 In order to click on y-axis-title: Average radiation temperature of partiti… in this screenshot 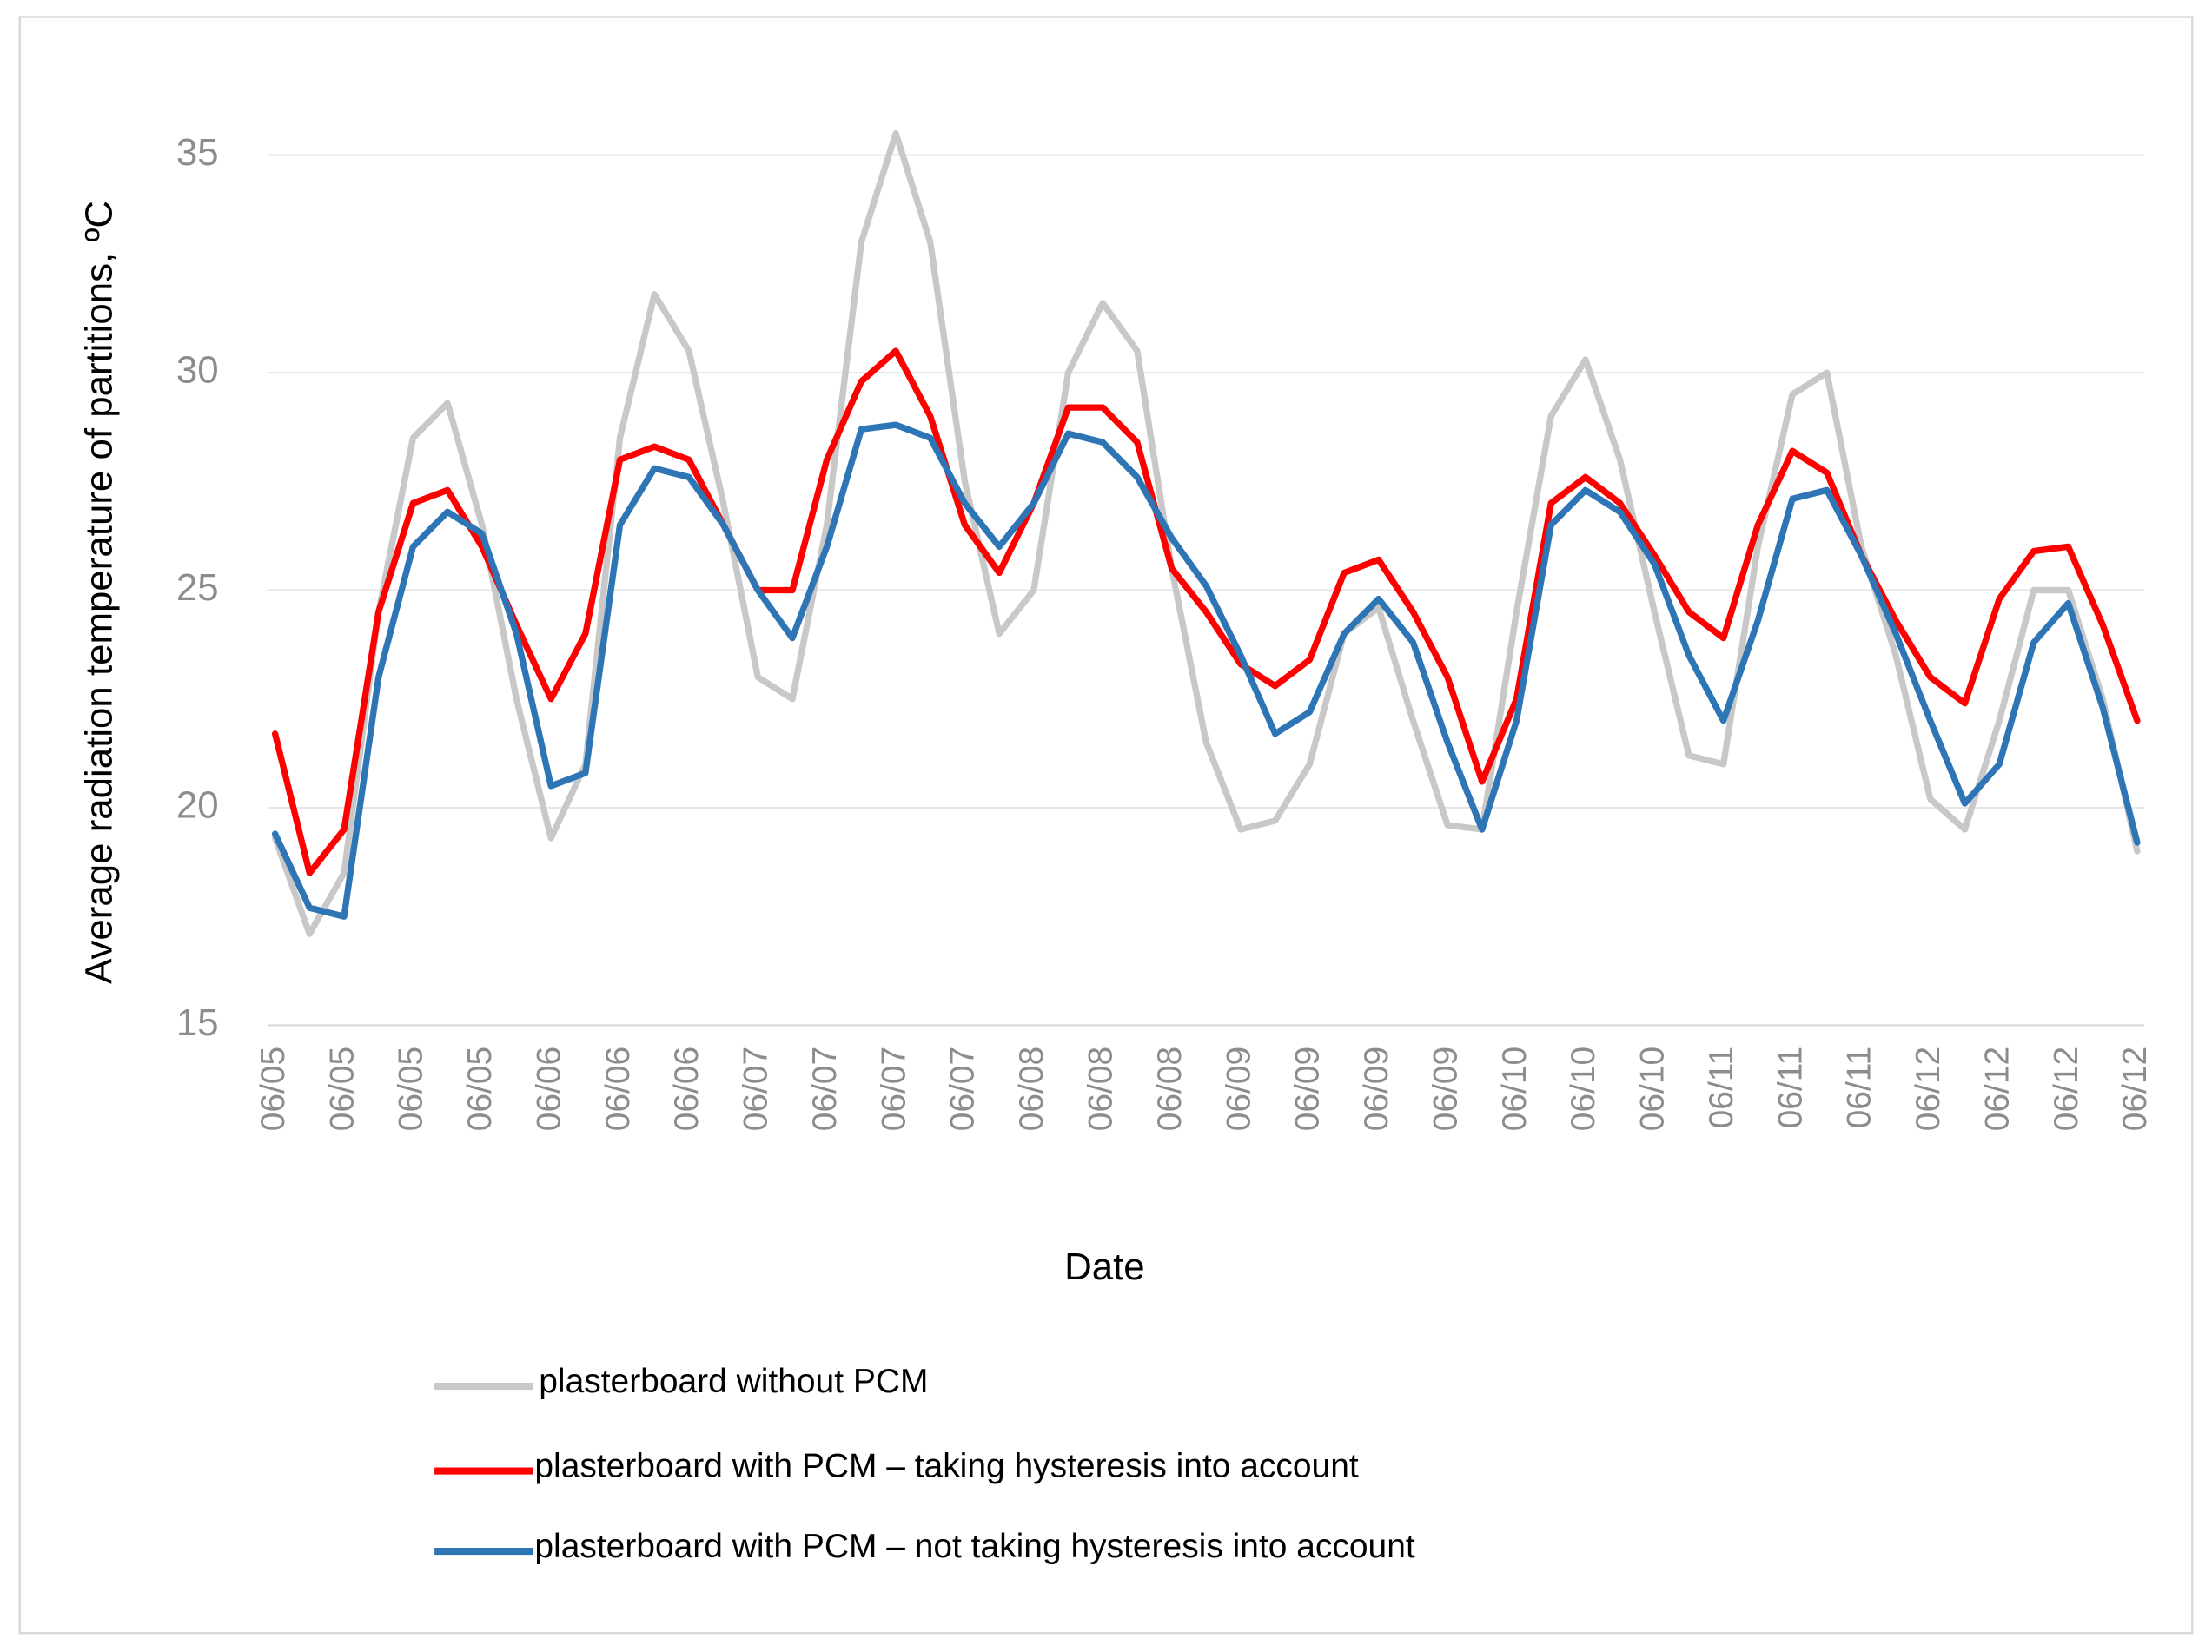, I will do `click(99, 592)`.